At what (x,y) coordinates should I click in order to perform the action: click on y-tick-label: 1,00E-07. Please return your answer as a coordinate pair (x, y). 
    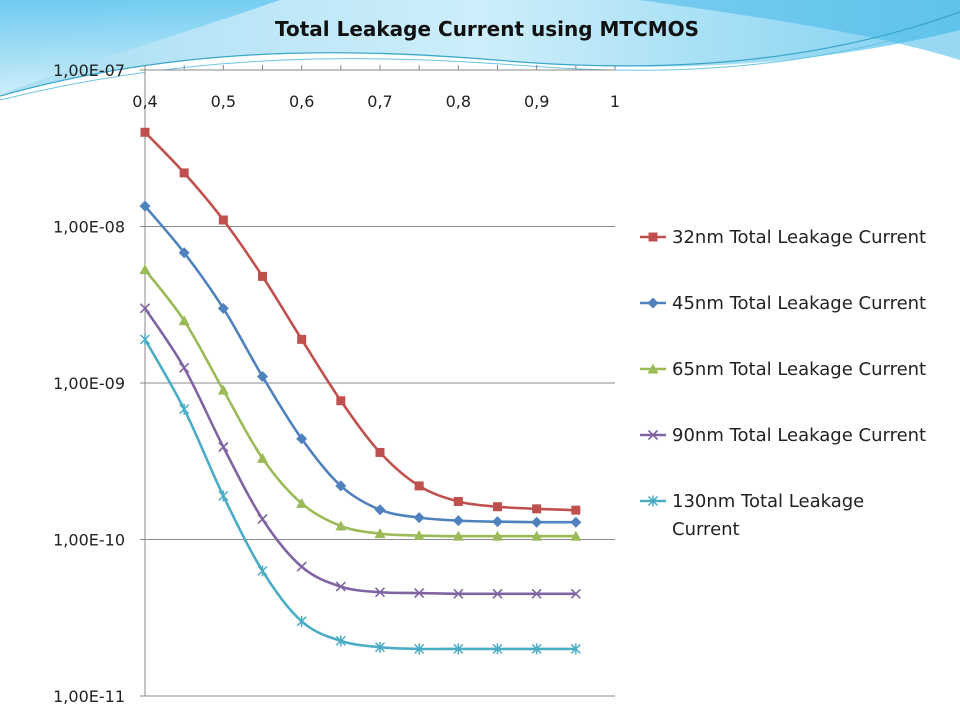
    Looking at the image, I should click on (89, 70).